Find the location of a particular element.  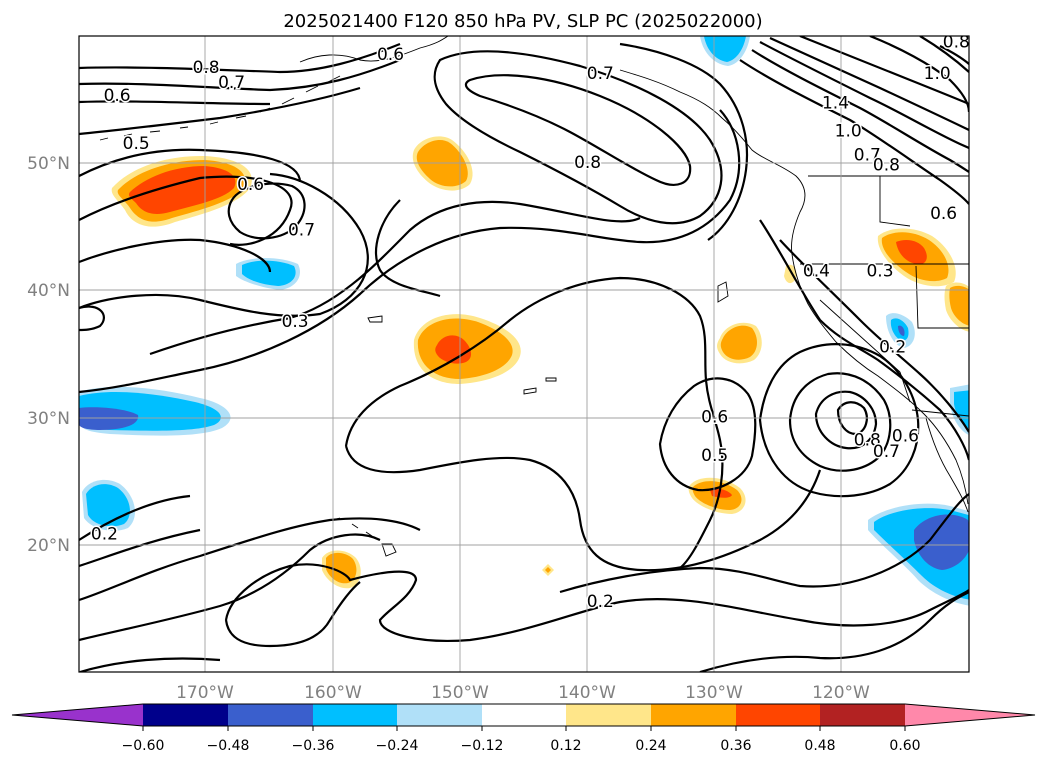

colorbar-tick-label: −0.60 is located at coordinates (143, 746).